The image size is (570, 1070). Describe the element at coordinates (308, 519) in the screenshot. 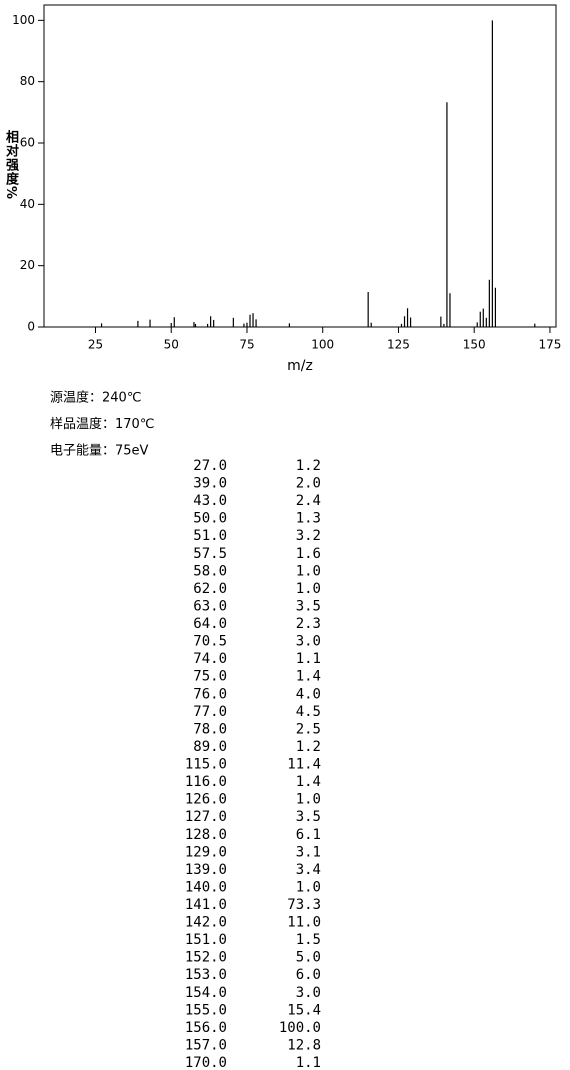

I see `table-intensity: 1.3` at that location.